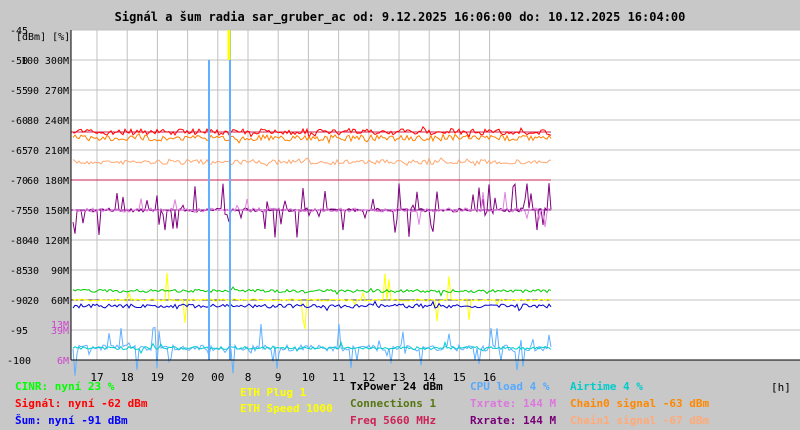  Describe the element at coordinates (96, 377) in the screenshot. I see `x-tick-label: 17` at that location.